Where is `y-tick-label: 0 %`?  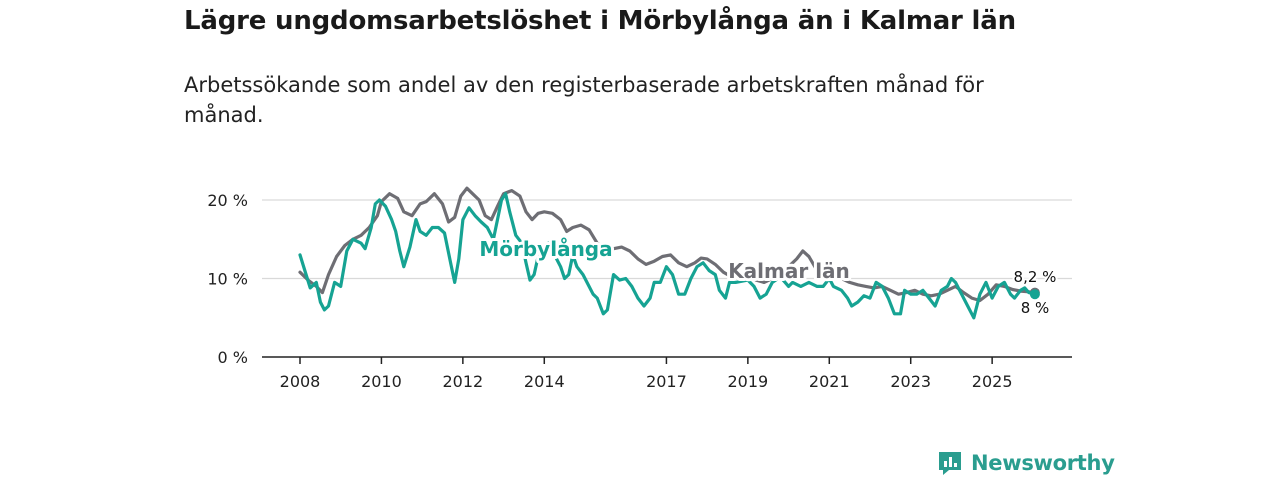 y-tick-label: 0 % is located at coordinates (233, 357).